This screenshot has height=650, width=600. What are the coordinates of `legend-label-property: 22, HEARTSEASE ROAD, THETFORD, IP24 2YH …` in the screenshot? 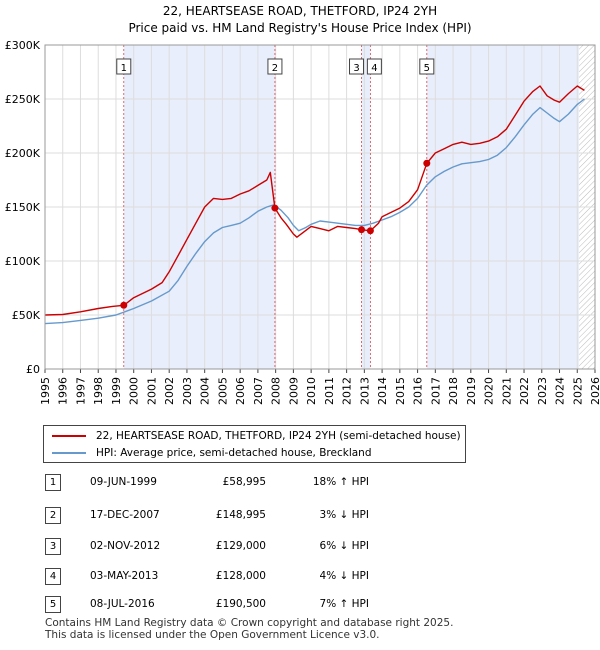 It's located at (278, 436).